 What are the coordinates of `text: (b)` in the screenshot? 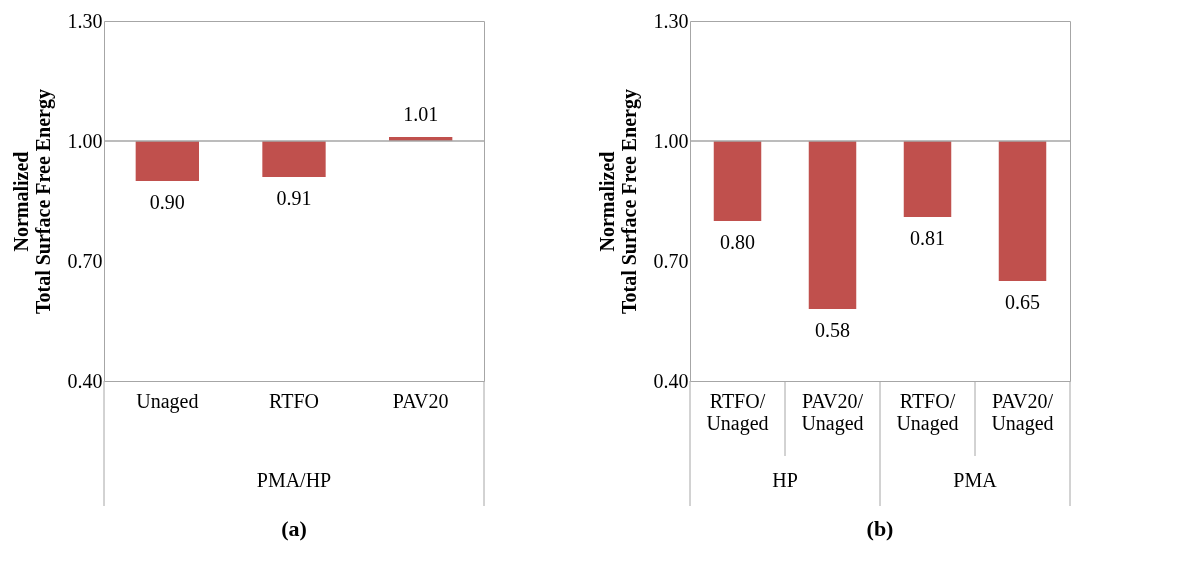 It's located at (880, 528).